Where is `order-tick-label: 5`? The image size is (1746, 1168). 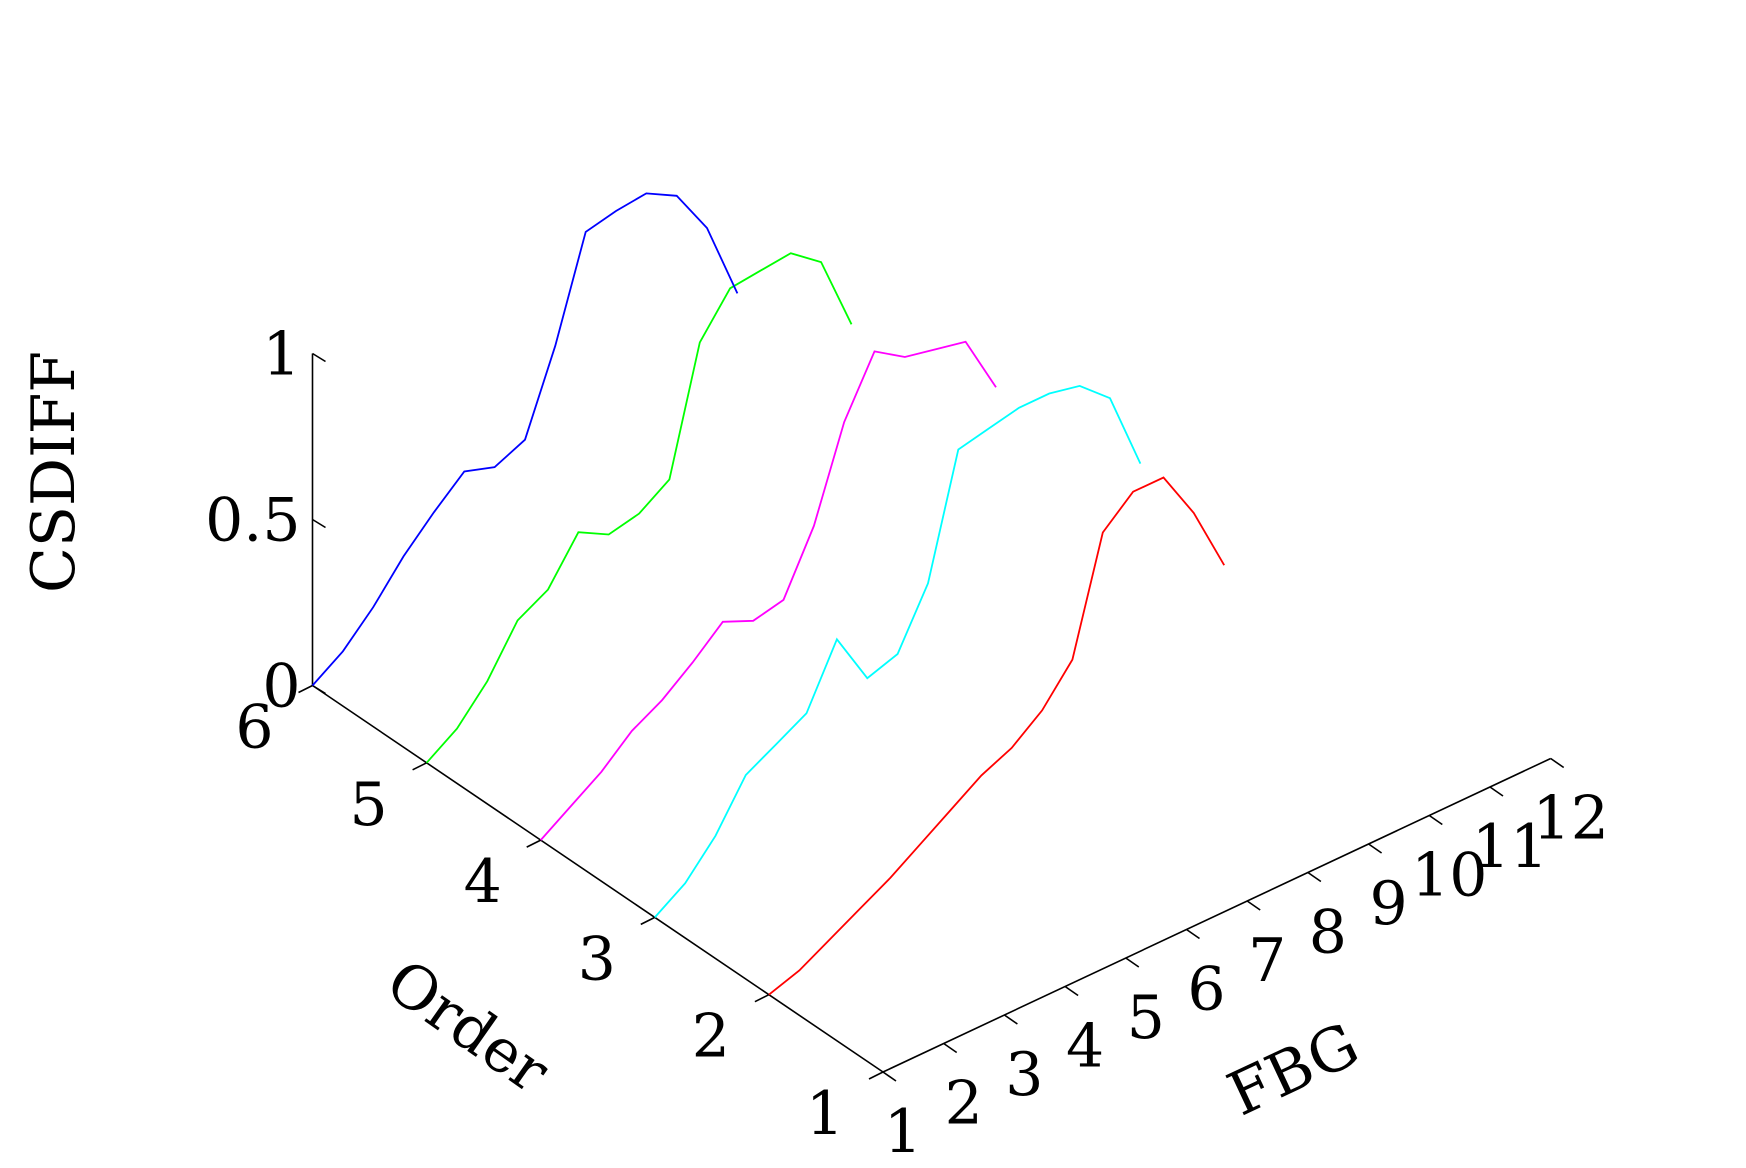 order-tick-label: 5 is located at coordinates (369, 805).